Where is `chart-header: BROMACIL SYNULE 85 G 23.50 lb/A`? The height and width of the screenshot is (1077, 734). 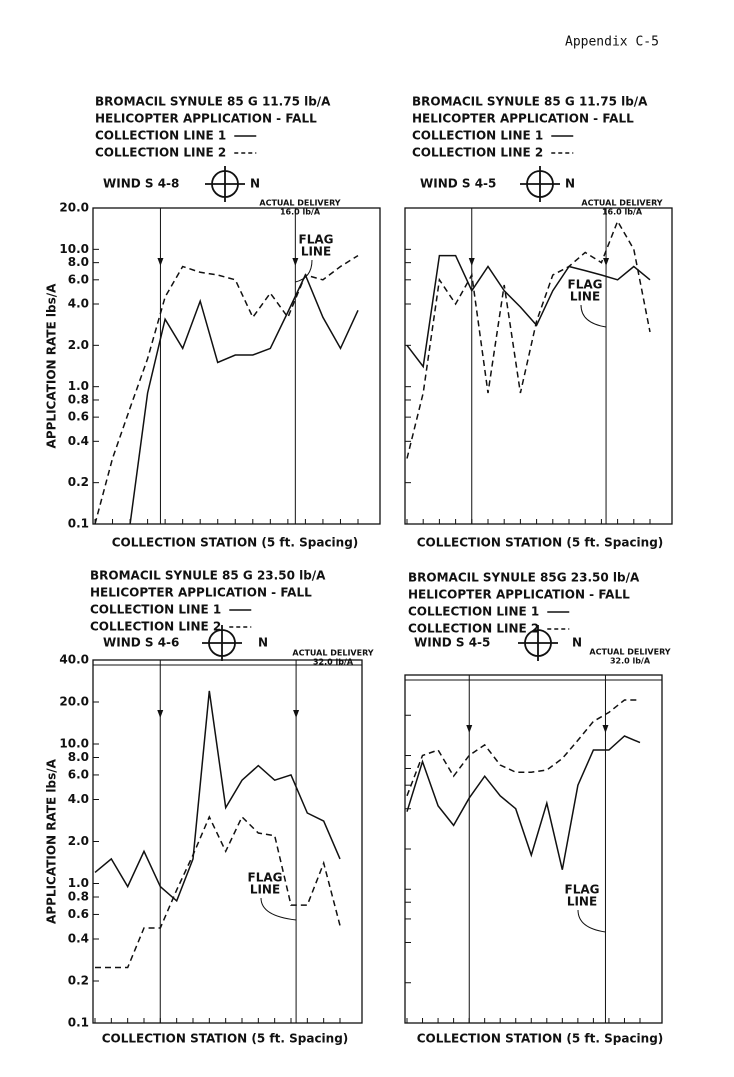
chart-header: BROMACIL SYNULE 85 G 23.50 lb/A is located at coordinates (208, 576).